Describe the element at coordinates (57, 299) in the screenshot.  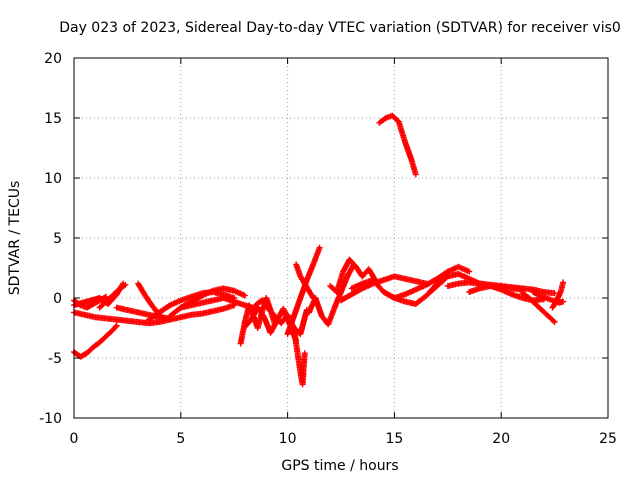
I see `y-tick-label: 0` at that location.